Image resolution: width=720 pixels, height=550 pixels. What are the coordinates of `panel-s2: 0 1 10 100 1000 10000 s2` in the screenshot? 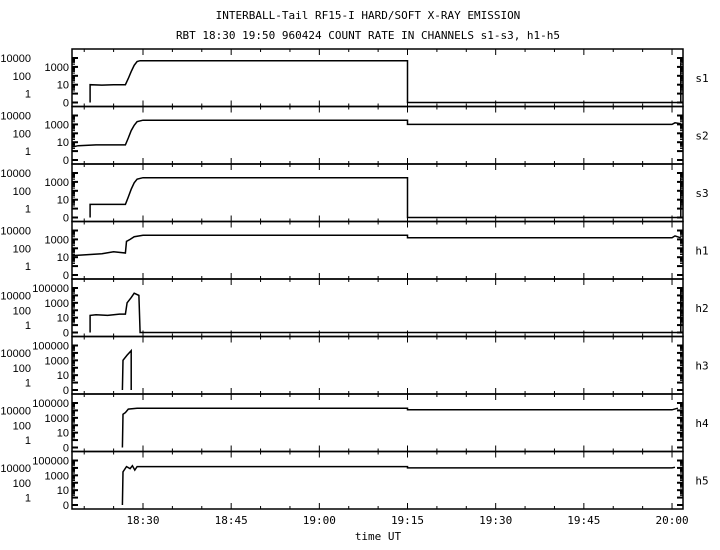 It's located at (354, 136).